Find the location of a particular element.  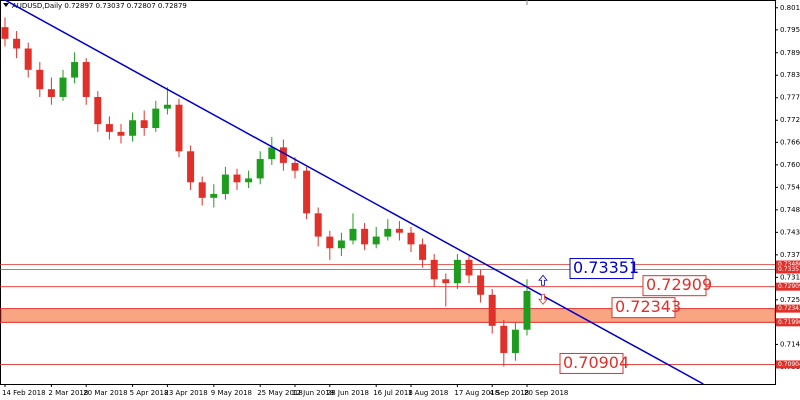

level-callout: 0.72343 is located at coordinates (648, 306).